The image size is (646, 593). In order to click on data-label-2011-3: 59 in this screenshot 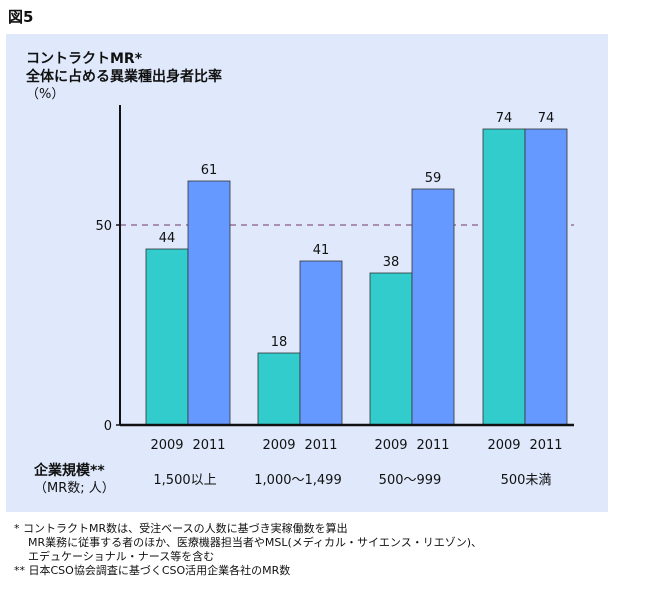, I will do `click(433, 178)`.